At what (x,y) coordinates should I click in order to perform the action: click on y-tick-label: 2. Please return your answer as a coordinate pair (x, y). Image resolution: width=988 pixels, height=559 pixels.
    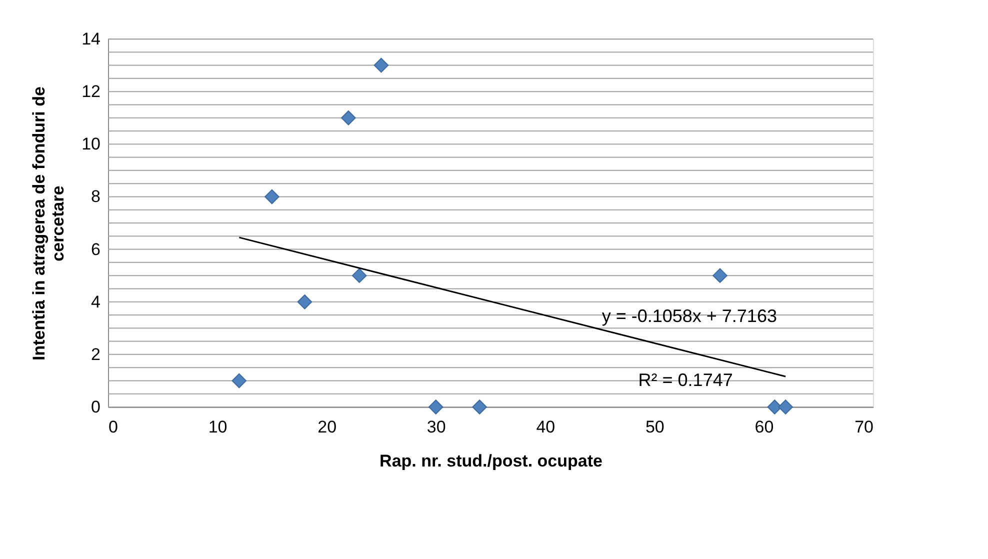
    Looking at the image, I should click on (95, 354).